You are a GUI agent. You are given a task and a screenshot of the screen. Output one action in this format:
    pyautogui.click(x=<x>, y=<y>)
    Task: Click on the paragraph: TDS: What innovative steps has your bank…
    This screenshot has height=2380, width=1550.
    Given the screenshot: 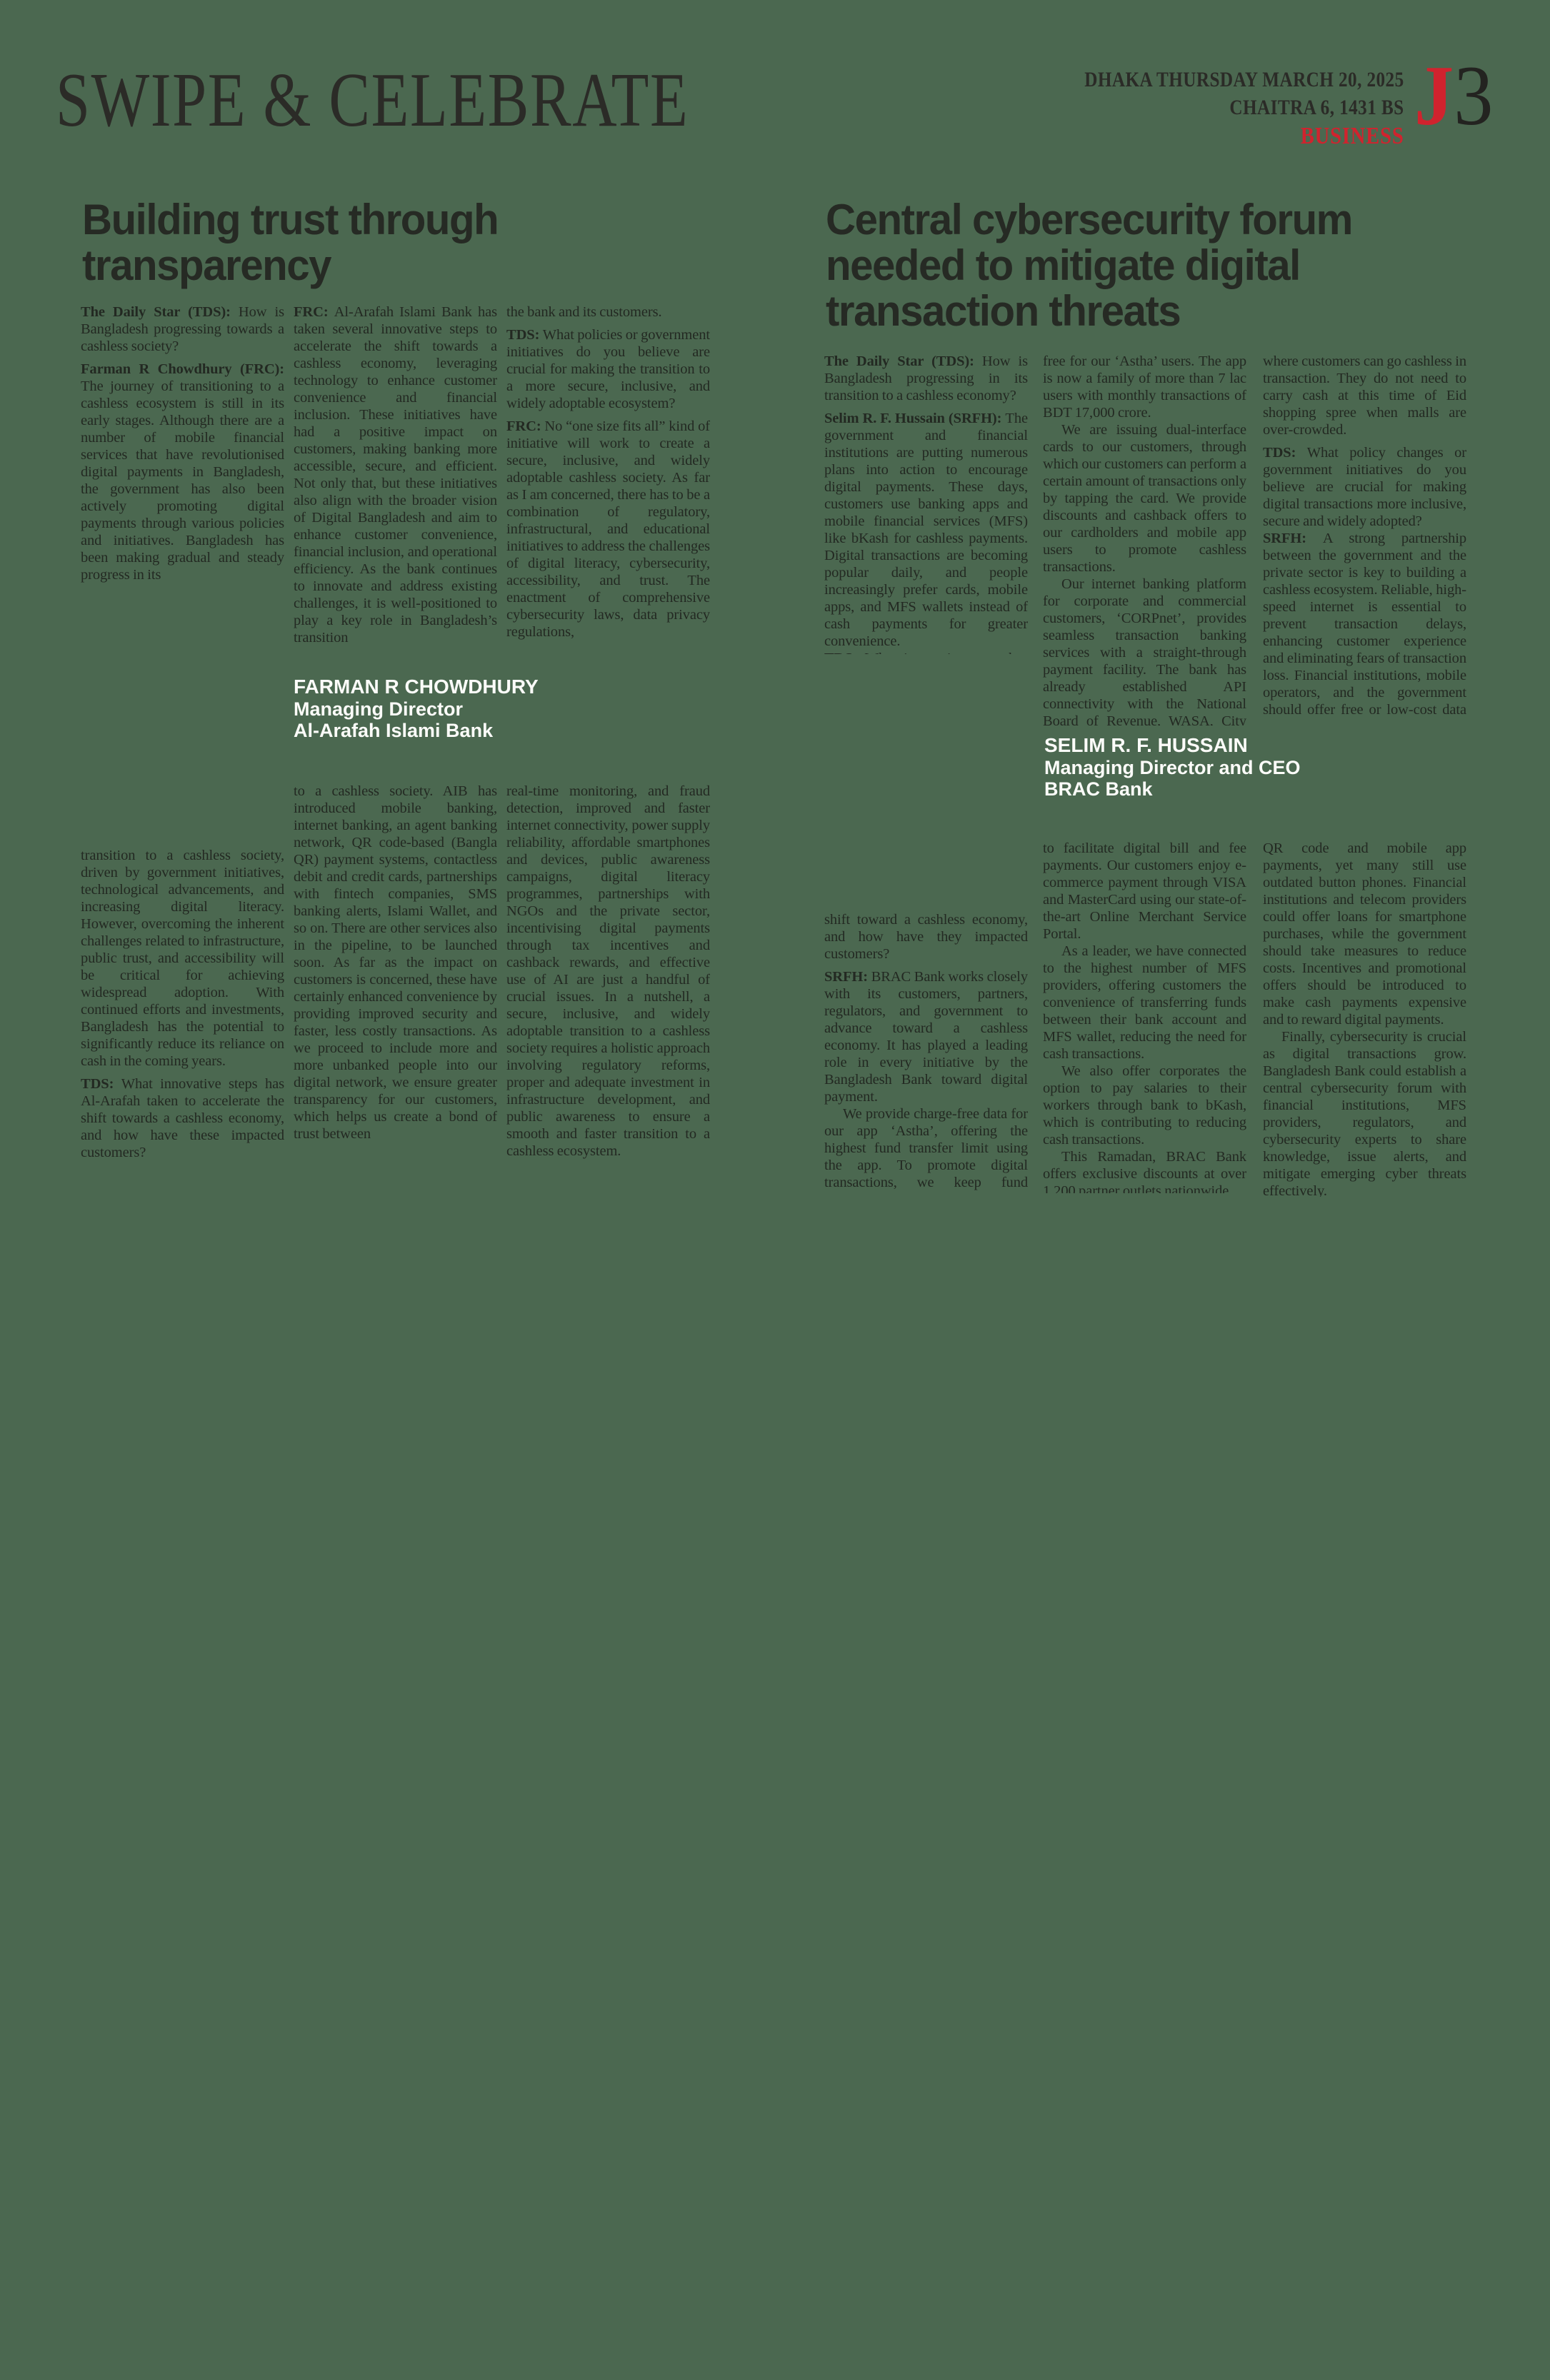 What is the action you would take?
    pyautogui.click(x=926, y=652)
    